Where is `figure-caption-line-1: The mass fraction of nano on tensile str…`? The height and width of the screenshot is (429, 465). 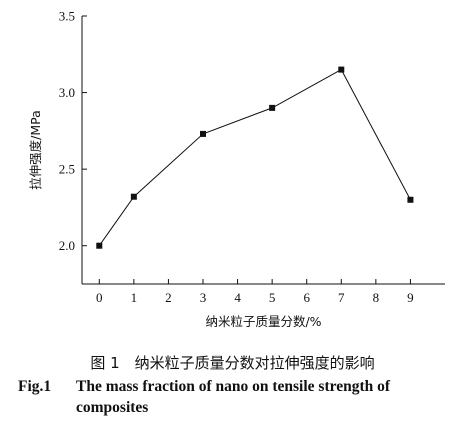
figure-caption-line-1: The mass fraction of nano on tensile str… is located at coordinates (233, 386).